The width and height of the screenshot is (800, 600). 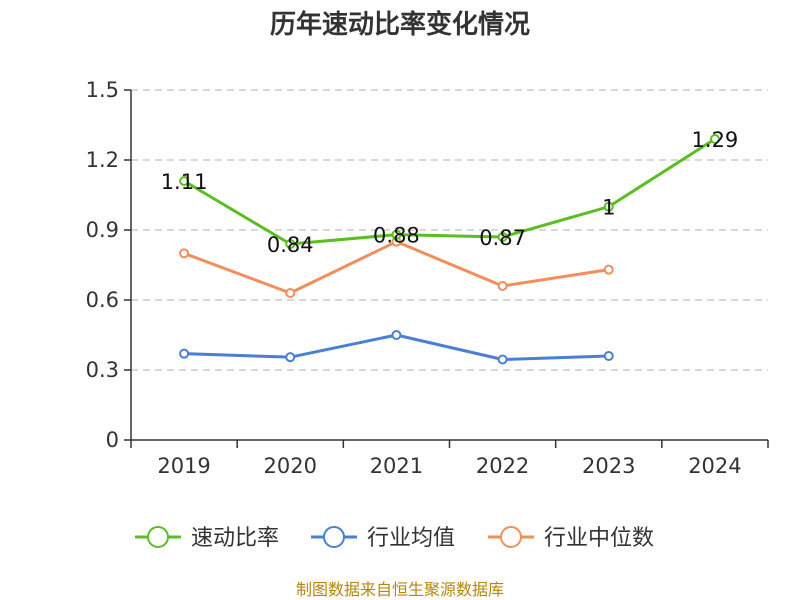 What do you see at coordinates (235, 538) in the screenshot?
I see `legend-label: 速动比率` at bounding box center [235, 538].